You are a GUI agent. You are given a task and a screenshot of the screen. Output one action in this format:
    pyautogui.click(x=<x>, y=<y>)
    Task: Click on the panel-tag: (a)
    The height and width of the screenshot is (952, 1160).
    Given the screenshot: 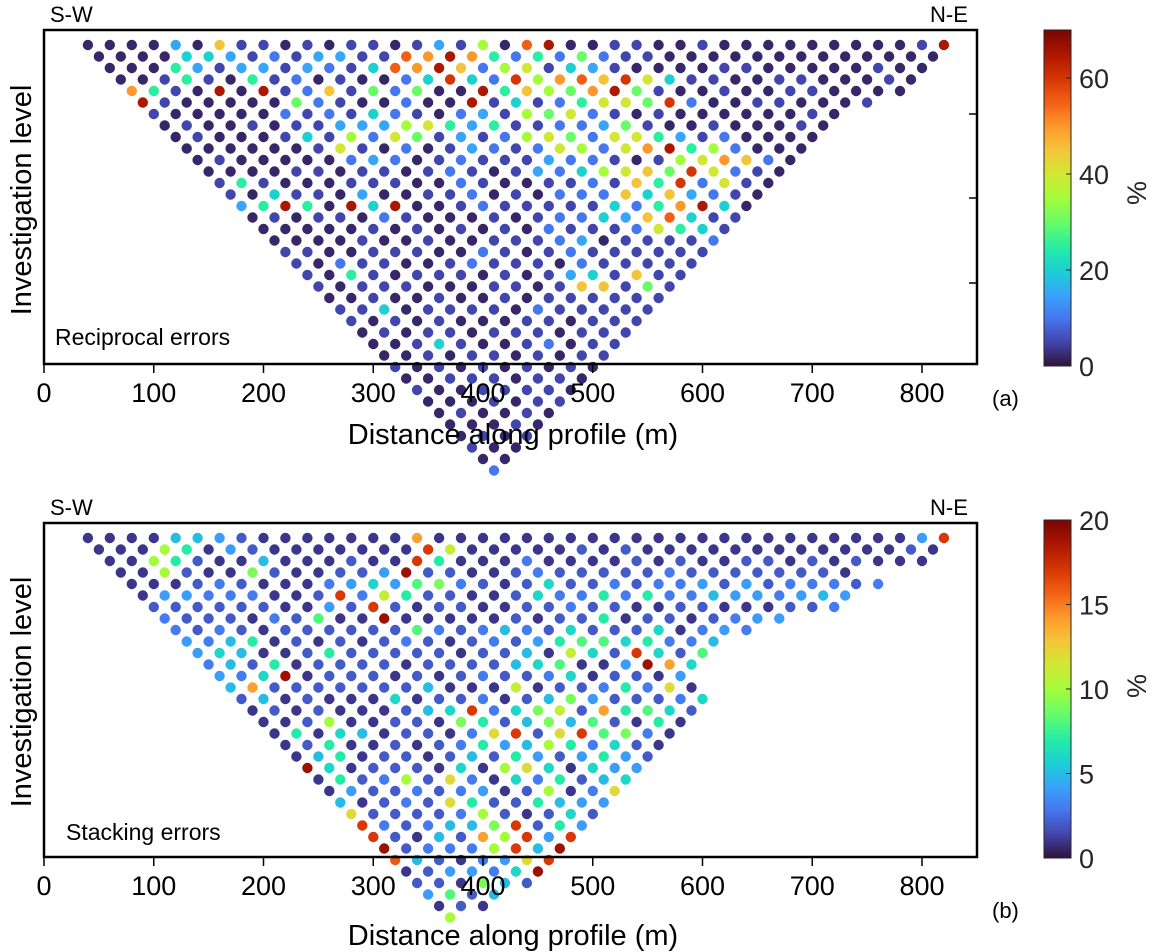 What is the action you would take?
    pyautogui.click(x=1005, y=398)
    